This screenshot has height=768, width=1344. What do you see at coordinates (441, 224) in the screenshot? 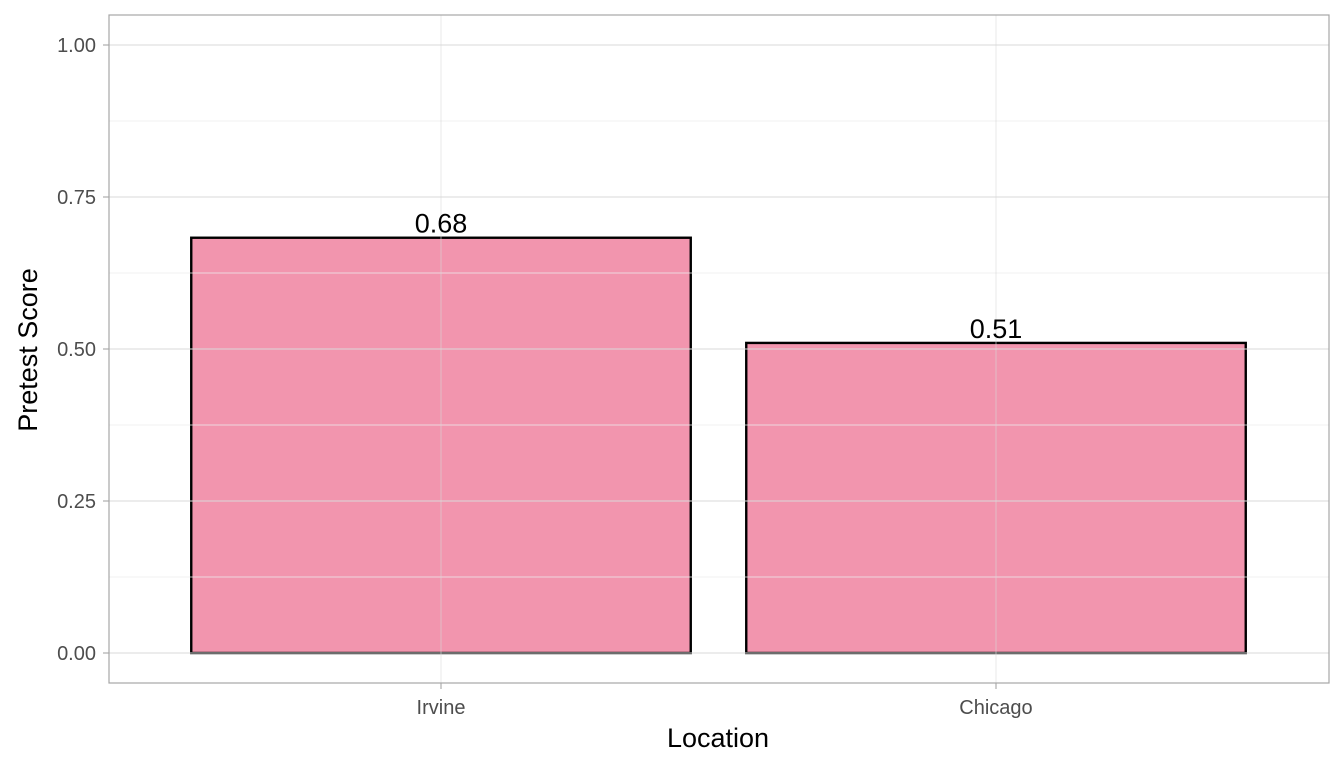
I see `data-label-irvine: 0.68` at bounding box center [441, 224].